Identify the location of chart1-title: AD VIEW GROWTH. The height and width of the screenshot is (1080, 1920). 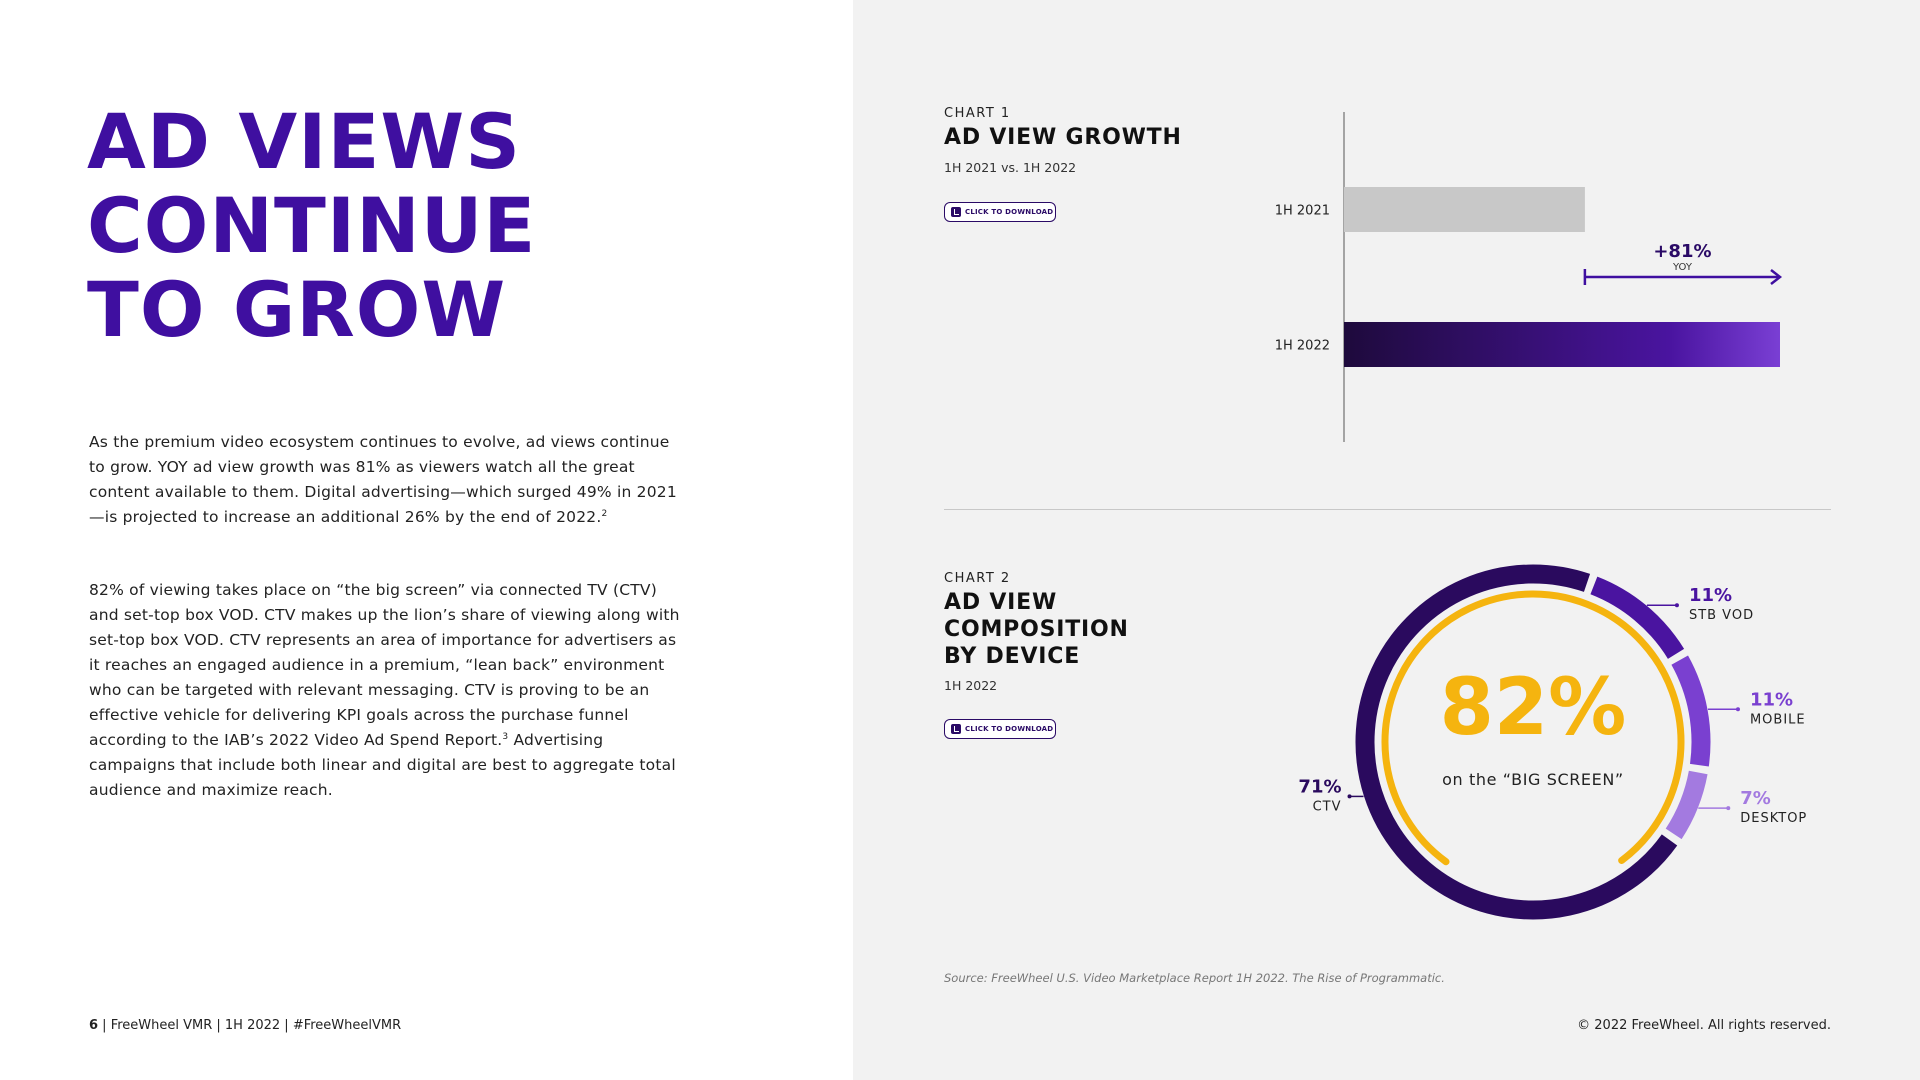
(1063, 137).